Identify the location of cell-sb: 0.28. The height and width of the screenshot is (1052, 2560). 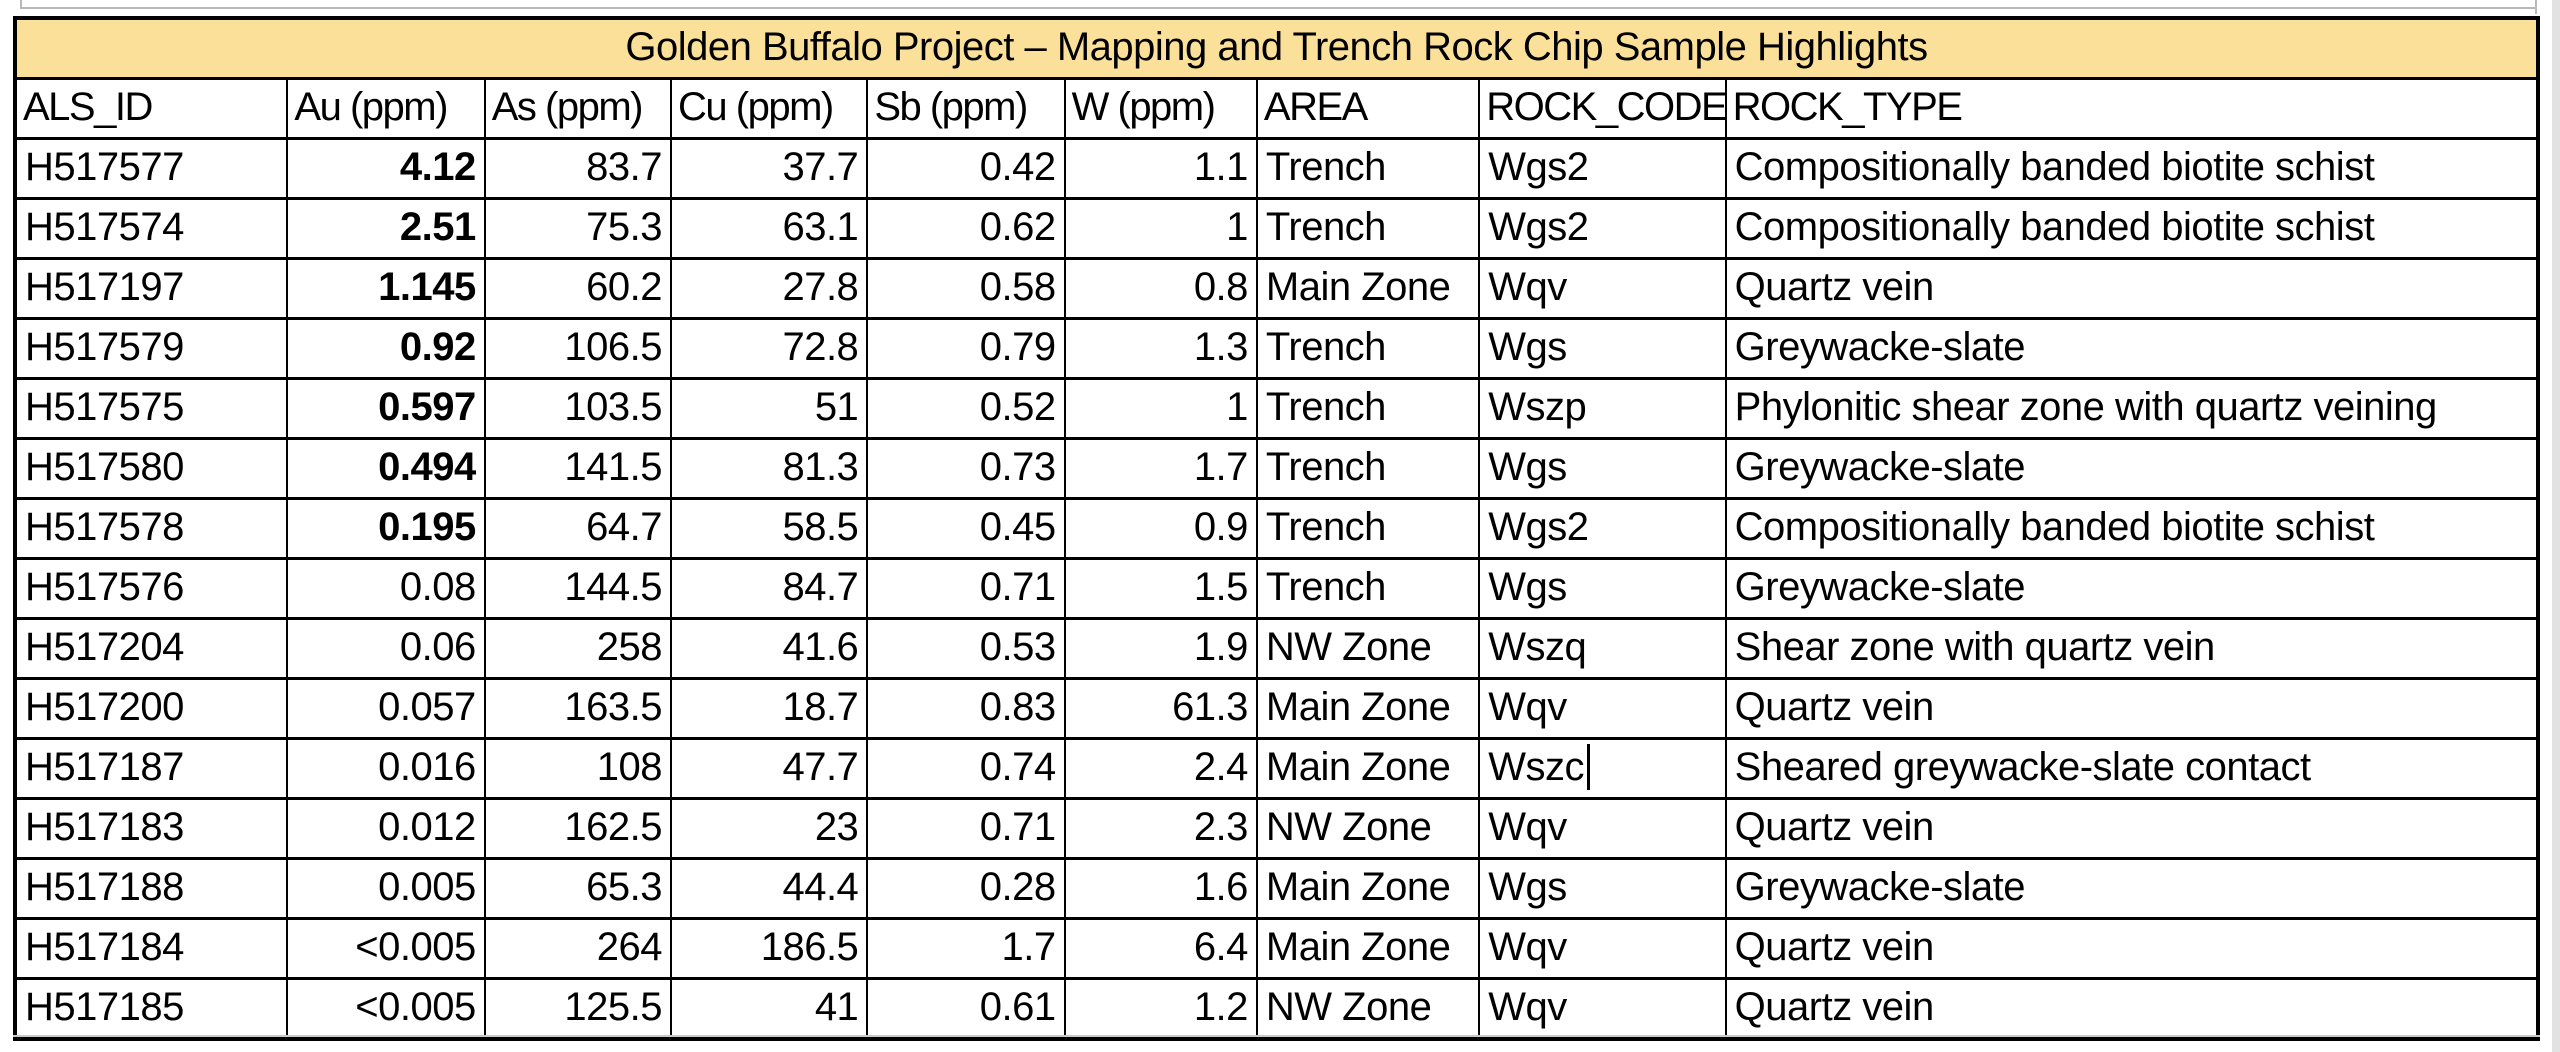
(966, 888).